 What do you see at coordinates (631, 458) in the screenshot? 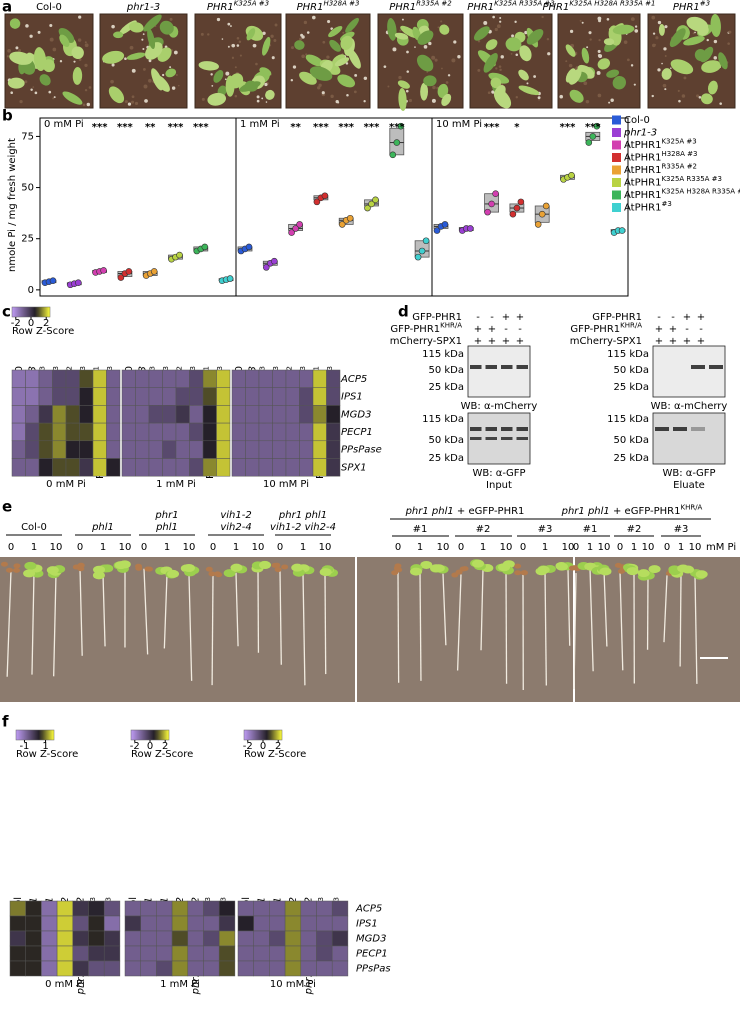
I see `kda-label: 25 kDa` at bounding box center [631, 458].